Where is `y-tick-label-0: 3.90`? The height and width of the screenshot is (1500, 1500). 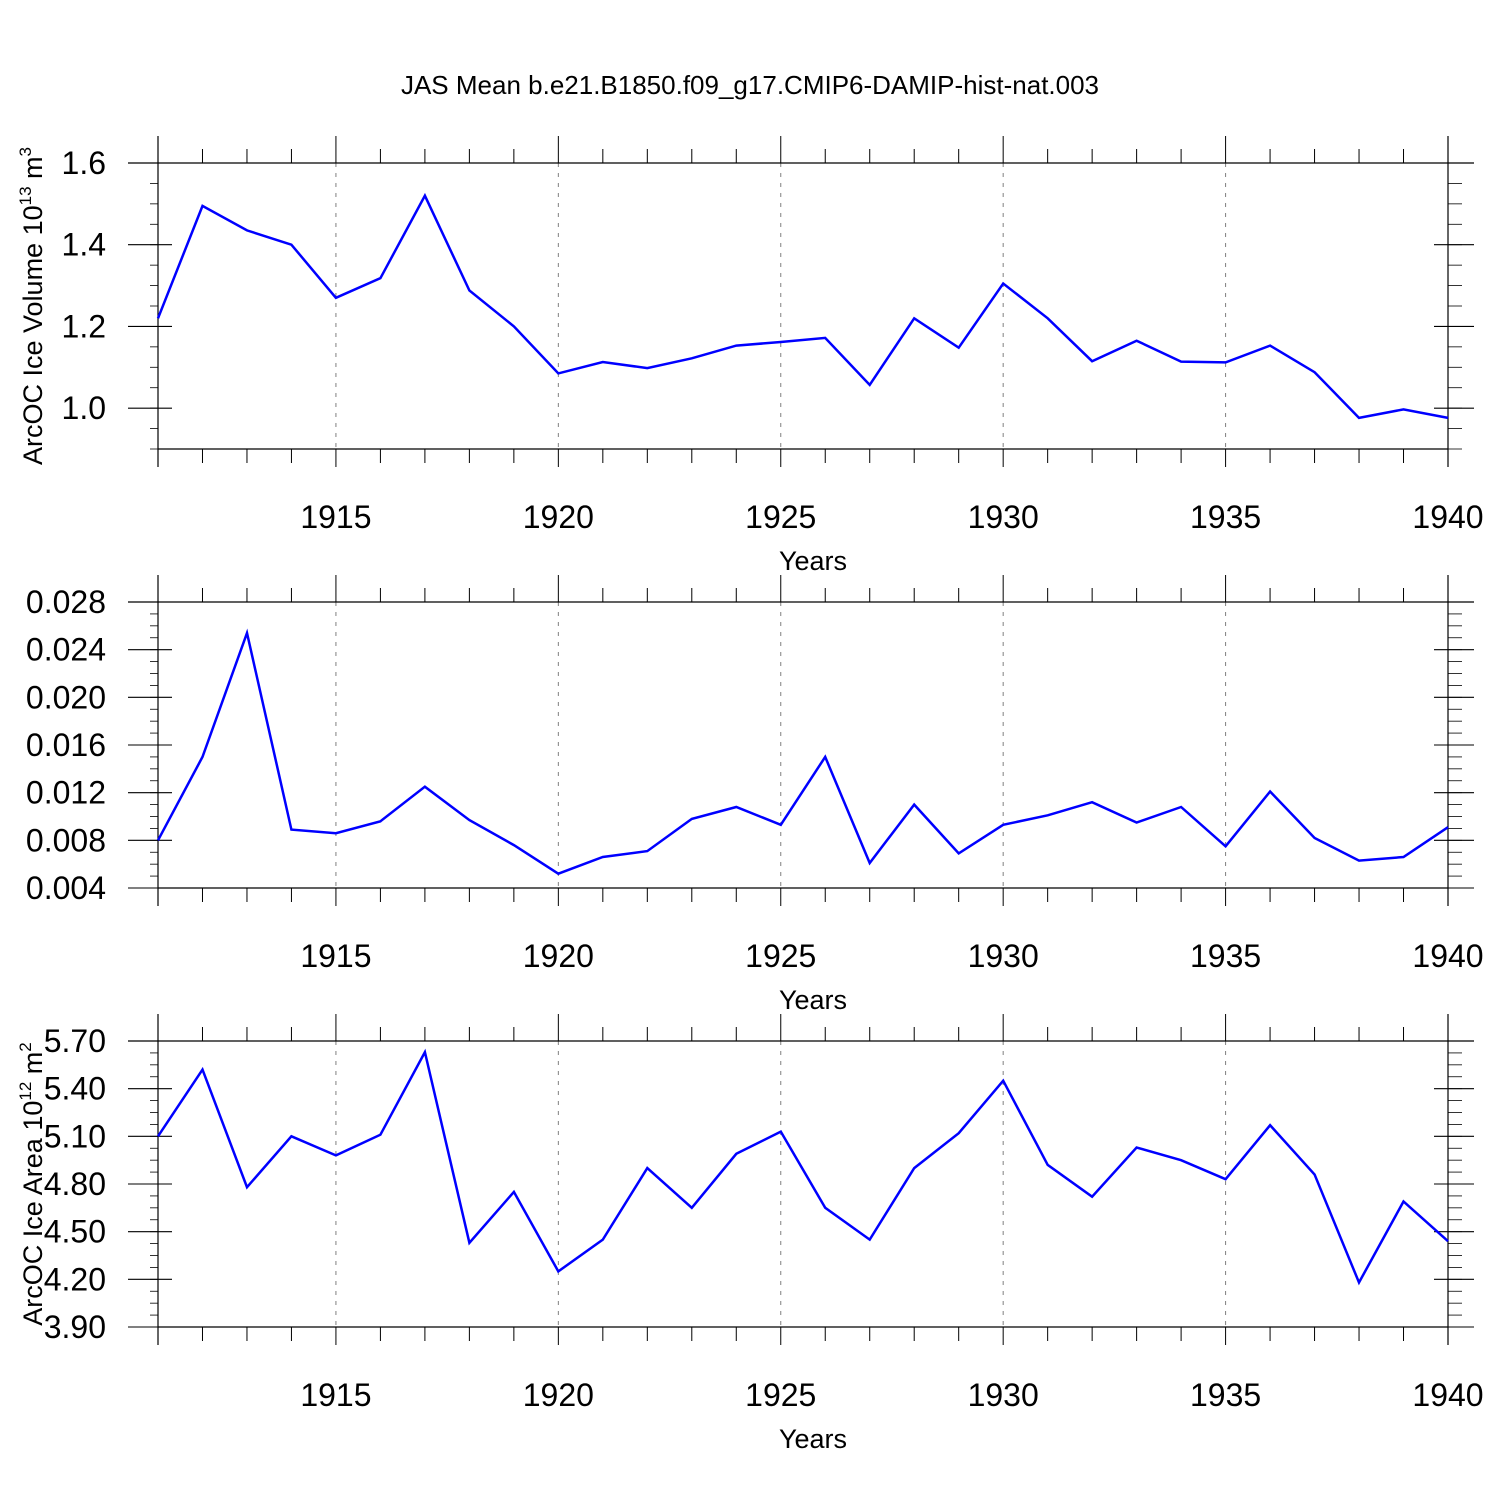
y-tick-label-0: 3.90 is located at coordinates (75, 1327).